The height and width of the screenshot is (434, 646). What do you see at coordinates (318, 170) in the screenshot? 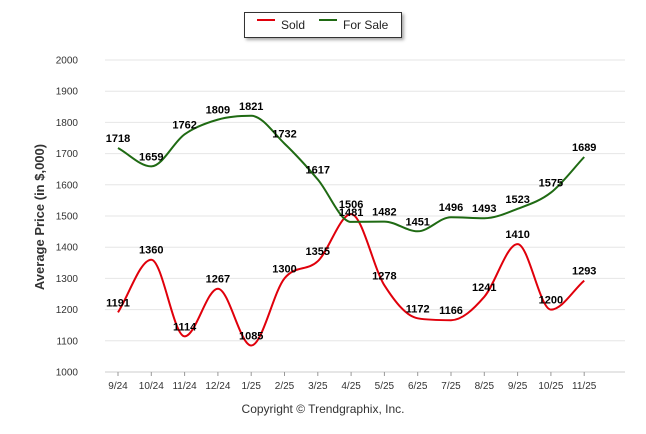
I see `for-sale-data-label: 1617` at bounding box center [318, 170].